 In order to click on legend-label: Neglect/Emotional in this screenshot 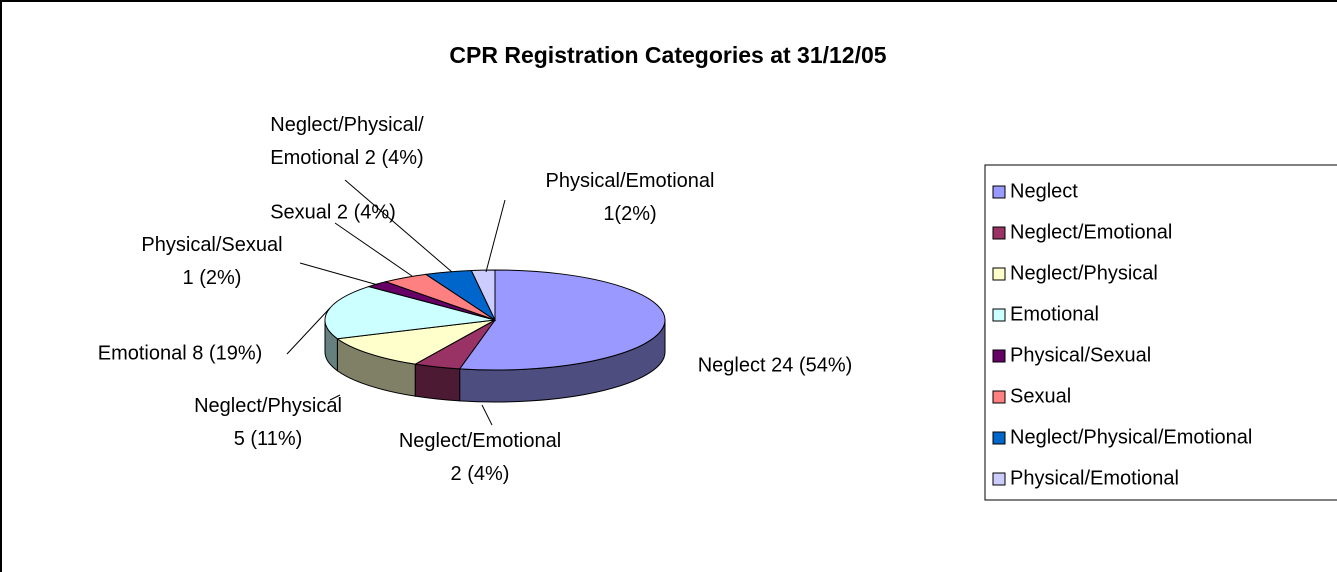, I will do `click(1091, 232)`.